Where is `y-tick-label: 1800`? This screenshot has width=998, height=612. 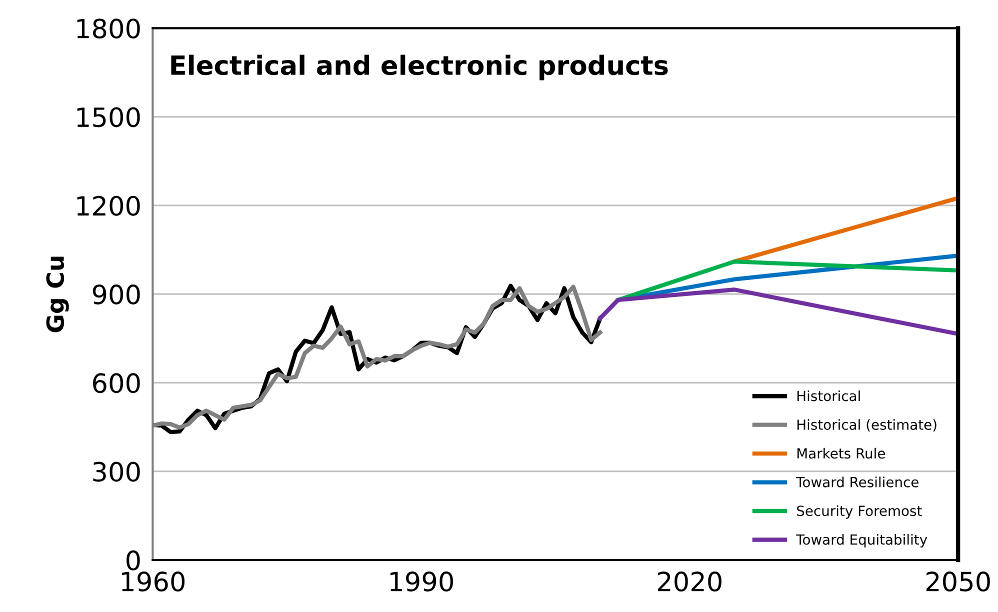
y-tick-label: 1800 is located at coordinates (108, 28).